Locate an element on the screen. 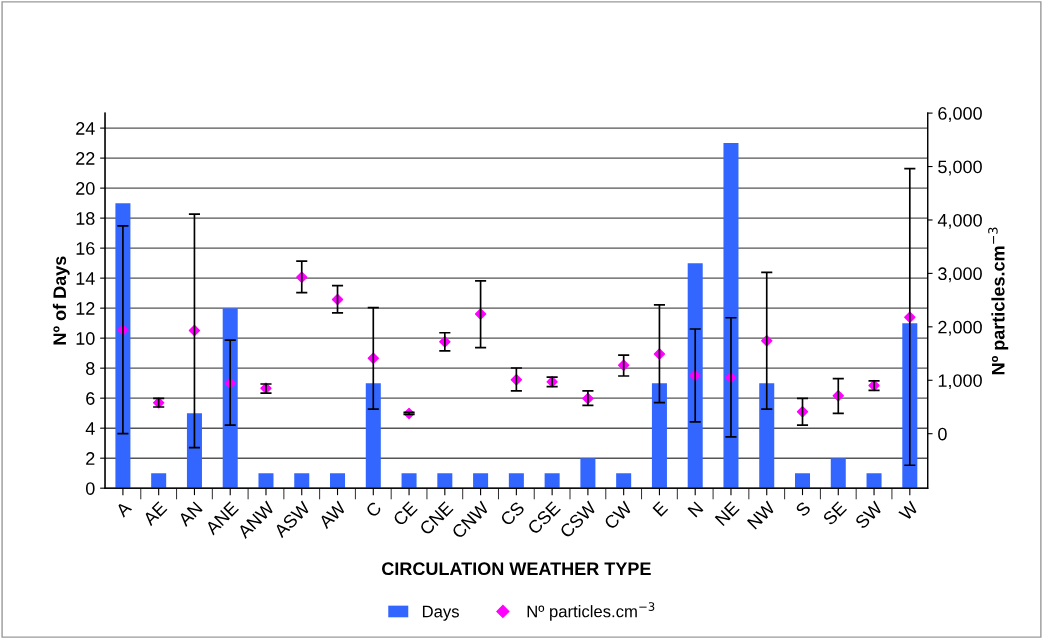 This screenshot has width=1044, height=639. legend-label: Days is located at coordinates (440, 613).